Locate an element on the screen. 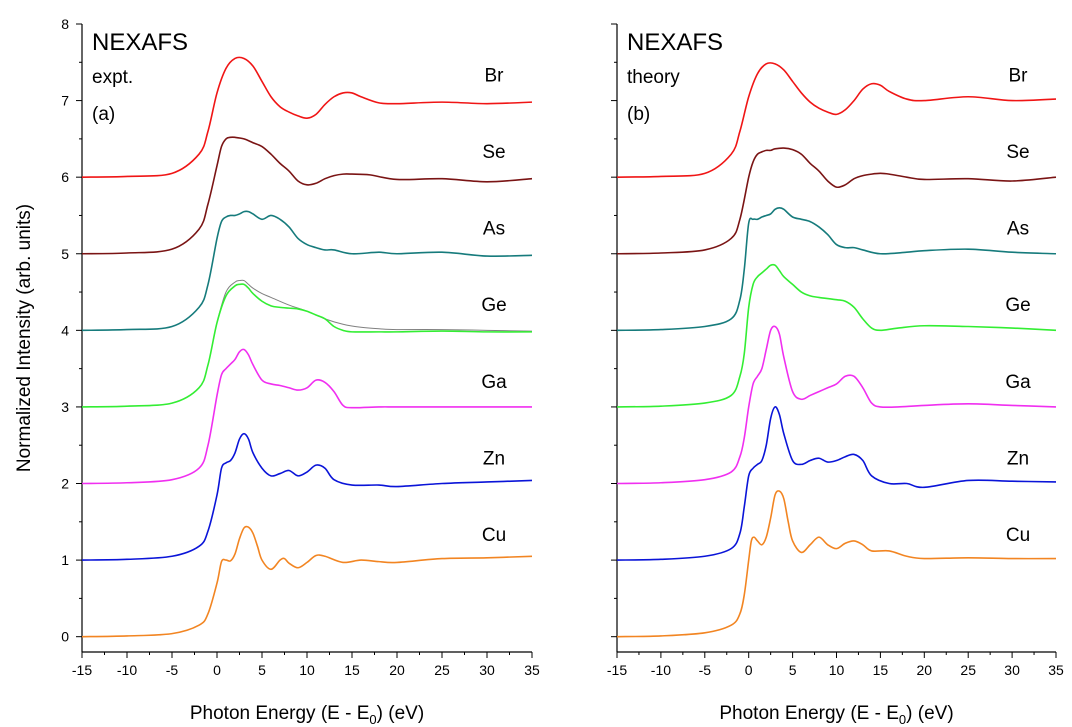 This screenshot has height=727, width=1072. y-tick-label: 6 is located at coordinates (65, 177).